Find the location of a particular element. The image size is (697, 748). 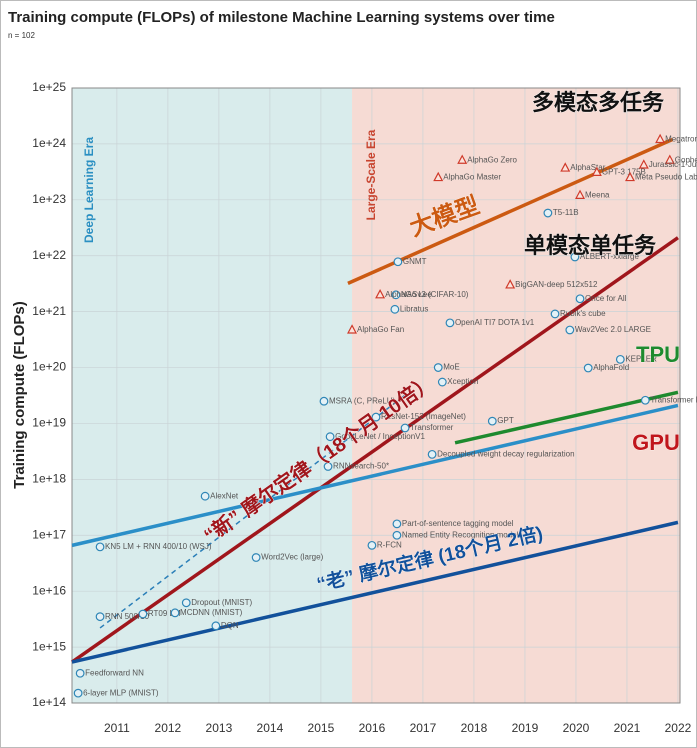

y-tick-label: 1e+18 is located at coordinates (49, 479).